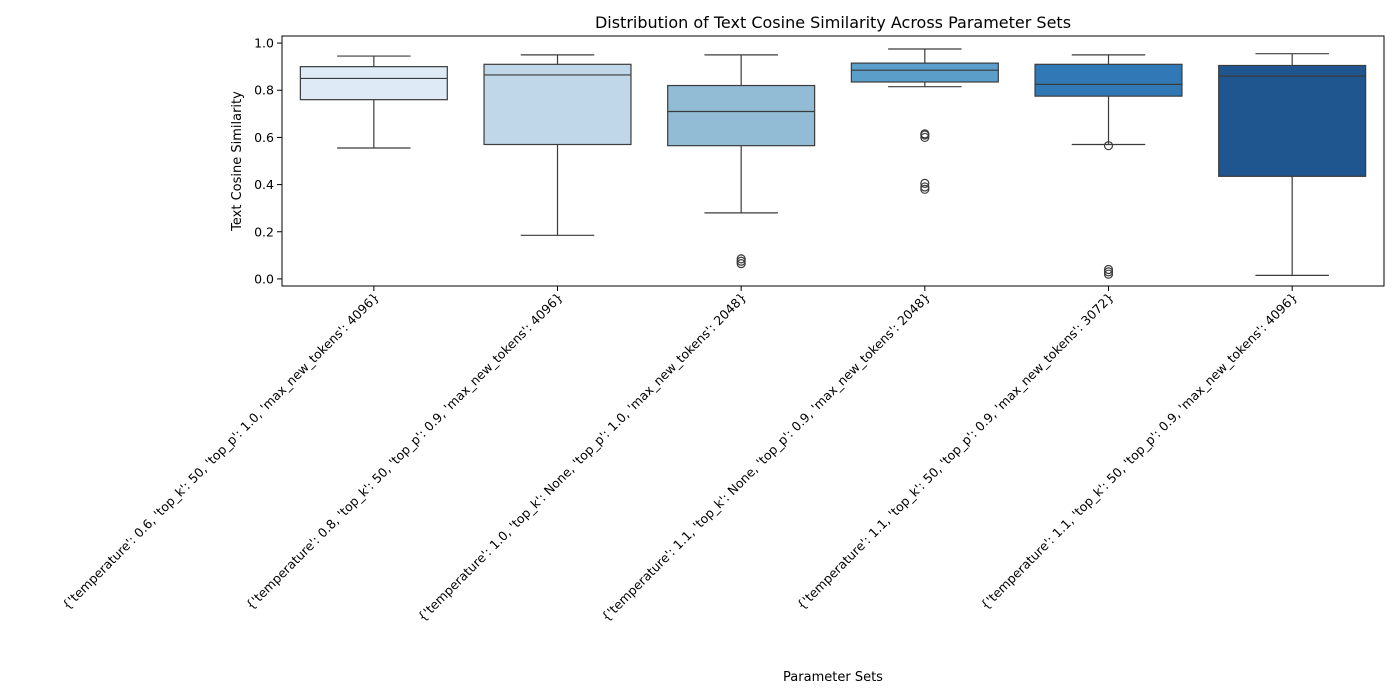  I want to click on y-axis-label: Text Cosine Similarity, so click(237, 161).